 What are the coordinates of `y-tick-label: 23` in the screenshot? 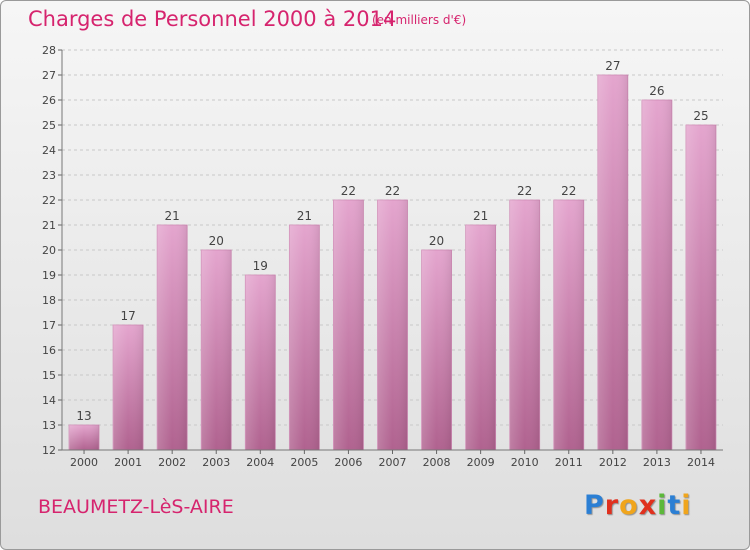 It's located at (49, 175).